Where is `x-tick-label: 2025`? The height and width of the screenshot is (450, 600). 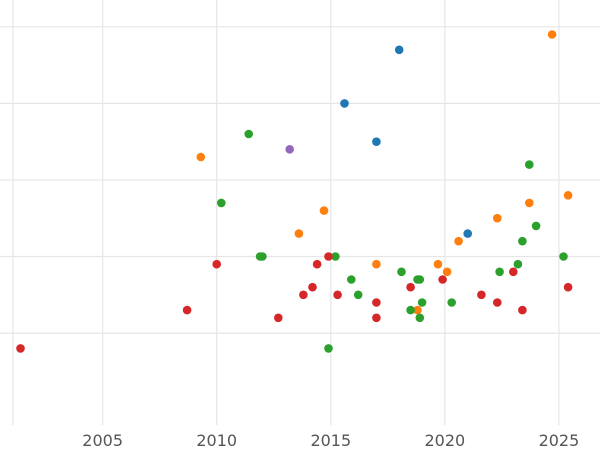 x-tick-label: 2025 is located at coordinates (559, 440).